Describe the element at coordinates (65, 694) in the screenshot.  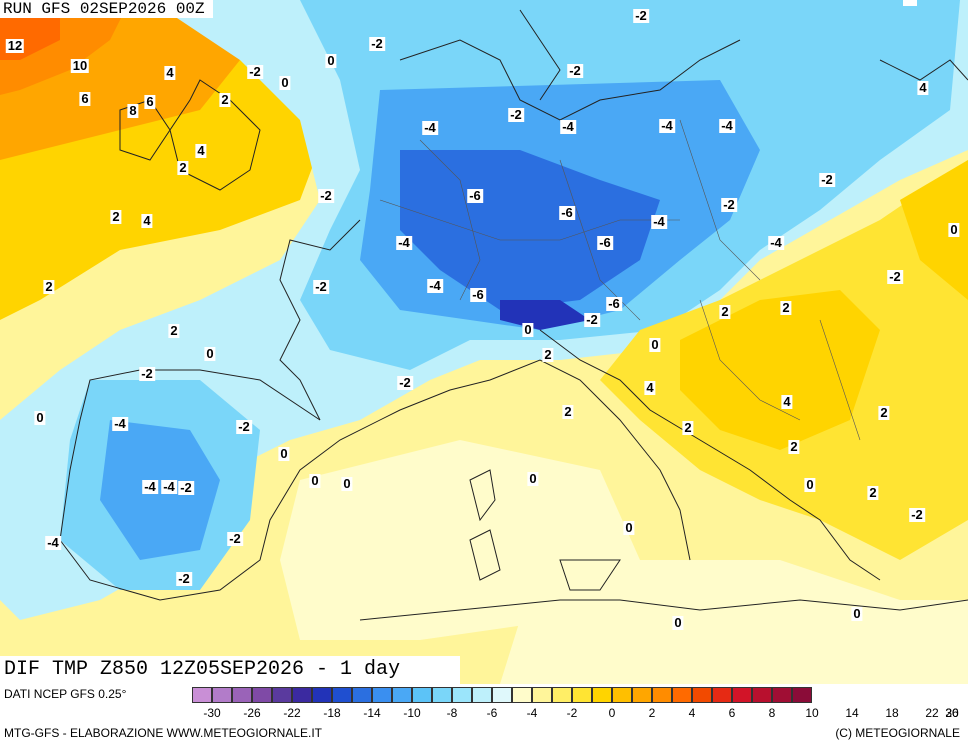
I see `data-source: DATI NCEP GFS 0.25°` at that location.